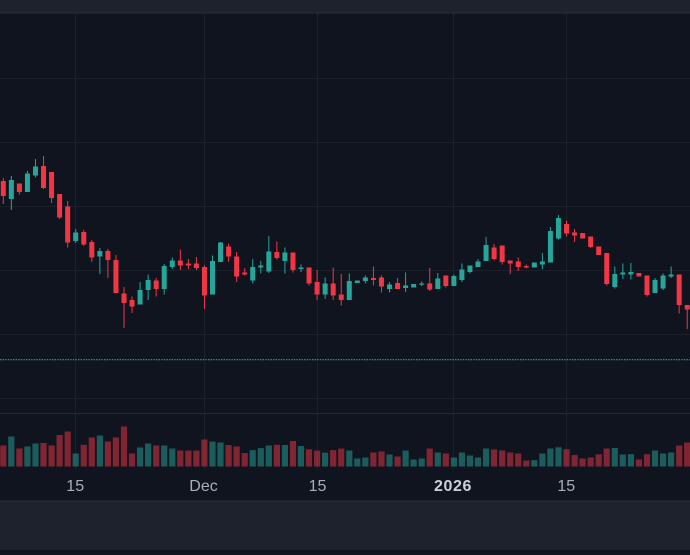  What do you see at coordinates (453, 486) in the screenshot?
I see `svg-text: 2026` at bounding box center [453, 486].